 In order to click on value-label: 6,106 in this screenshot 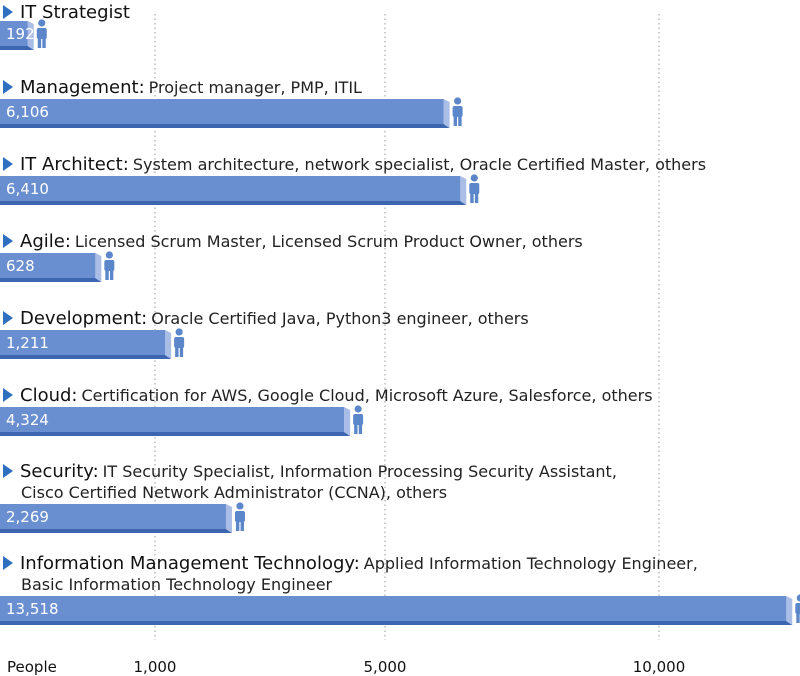, I will do `click(27, 112)`.